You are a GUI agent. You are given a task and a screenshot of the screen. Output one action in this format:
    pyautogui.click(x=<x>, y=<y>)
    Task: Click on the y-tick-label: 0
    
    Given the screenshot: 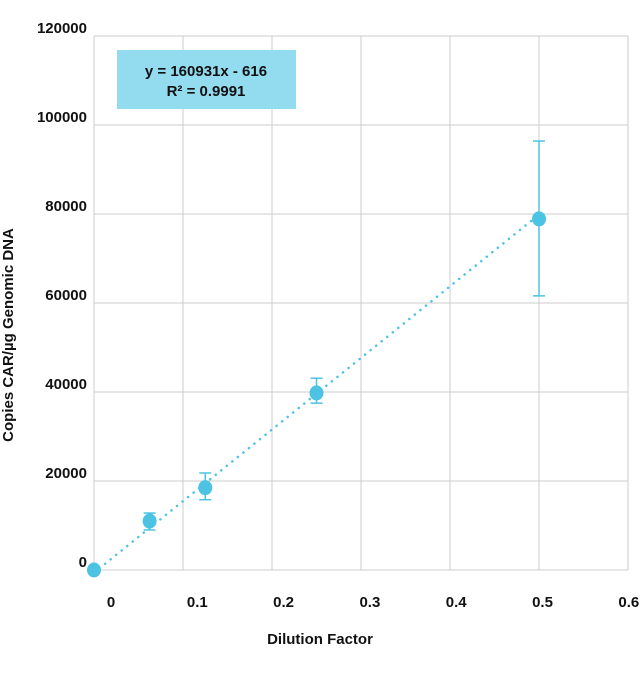 What is the action you would take?
    pyautogui.click(x=83, y=562)
    